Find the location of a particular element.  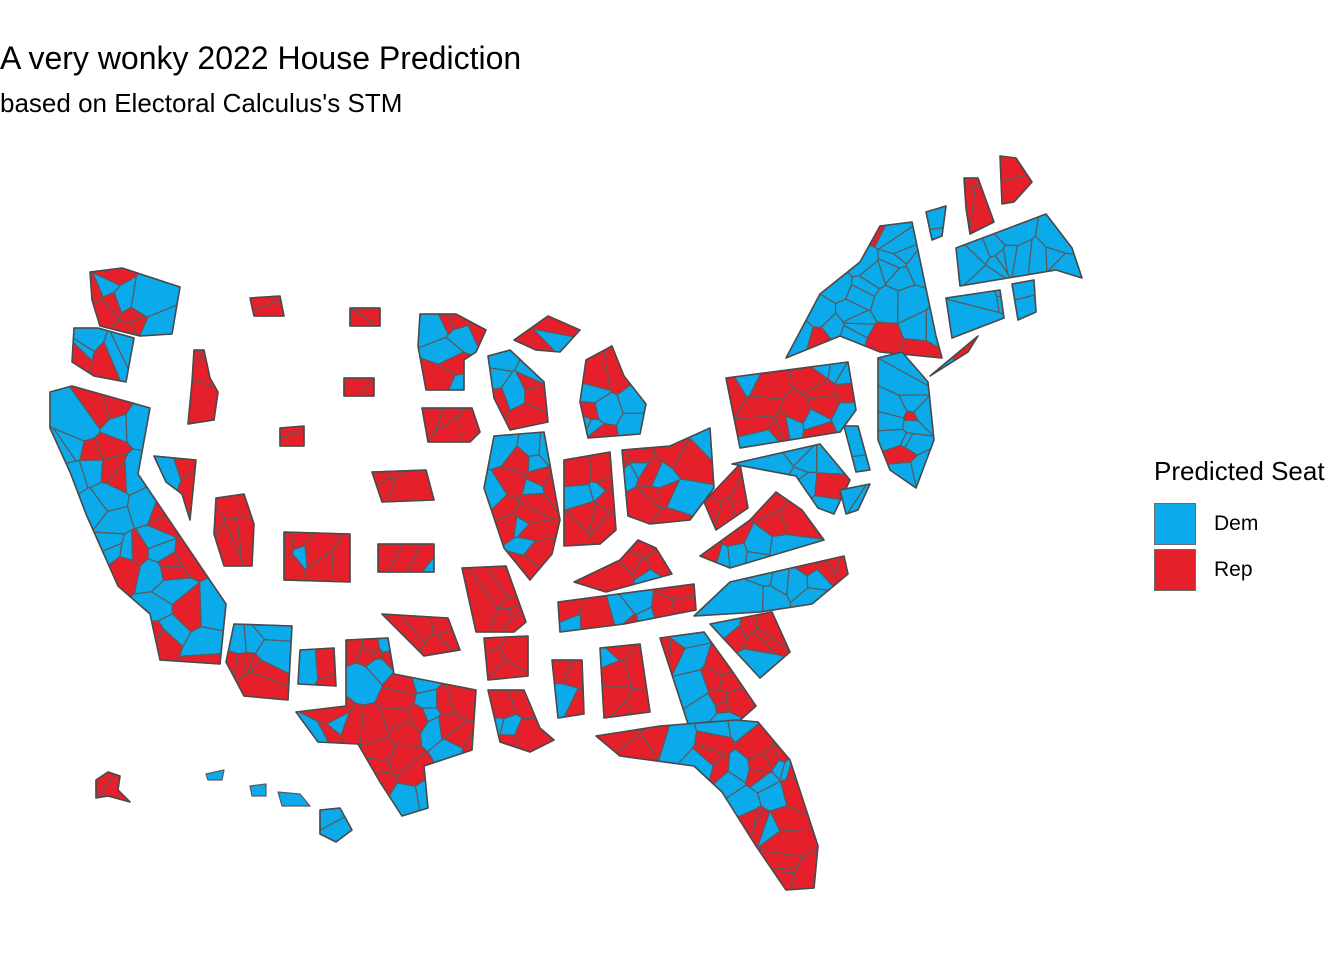

state-outline-new-jersey is located at coordinates (906, 420).